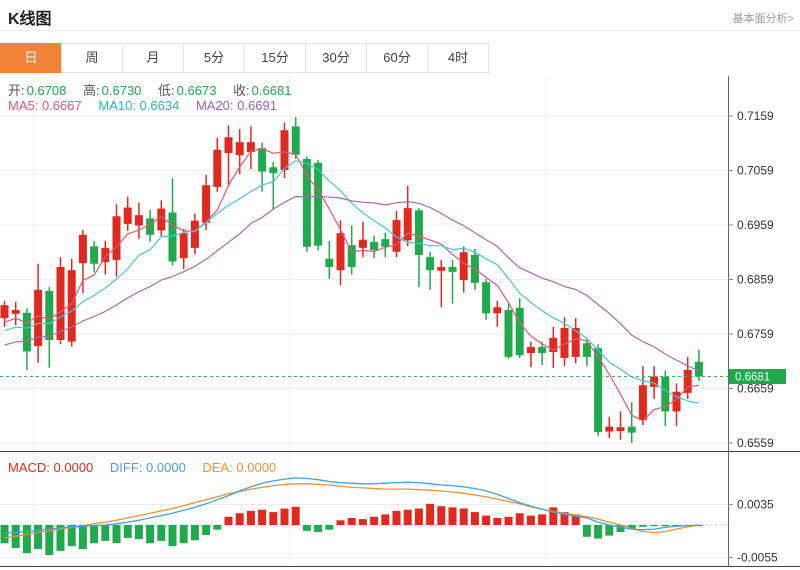 The image size is (800, 570). Describe the element at coordinates (275, 58) in the screenshot. I see `tab-15min: 15分` at that location.